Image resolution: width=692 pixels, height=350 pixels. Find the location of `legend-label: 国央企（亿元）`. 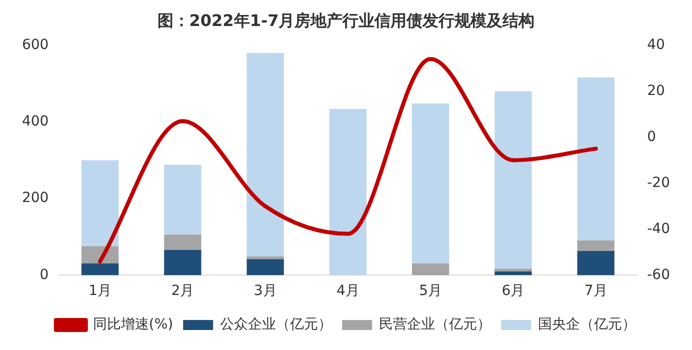

legend-label: 国央企（亿元） is located at coordinates (587, 324).